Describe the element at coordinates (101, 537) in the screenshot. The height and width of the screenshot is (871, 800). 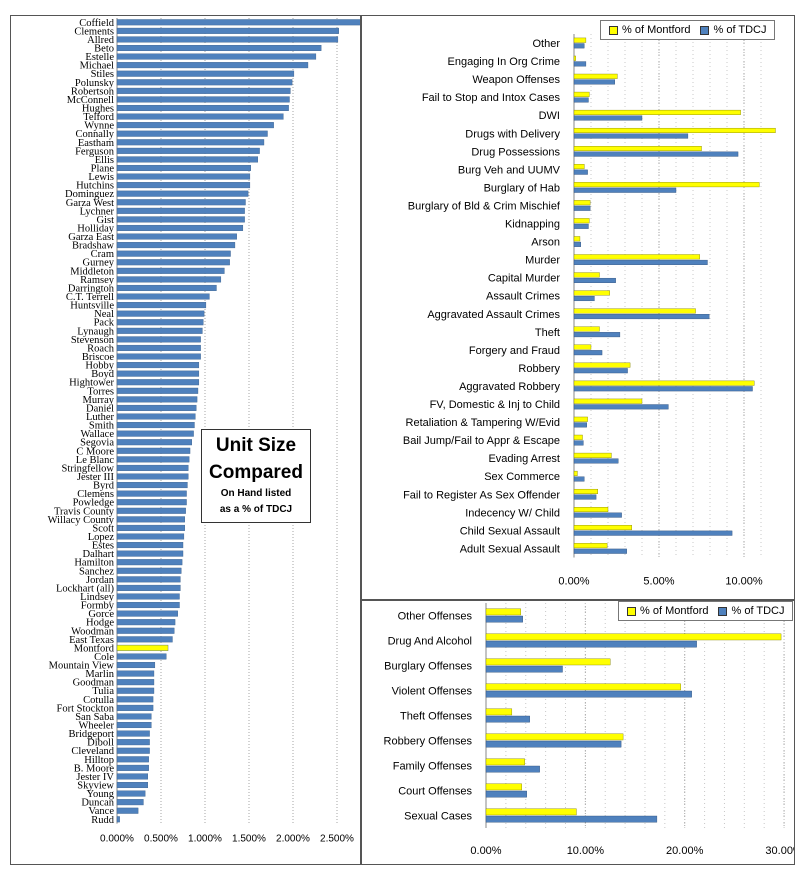
I see `category-label-lopez: Lopez` at that location.